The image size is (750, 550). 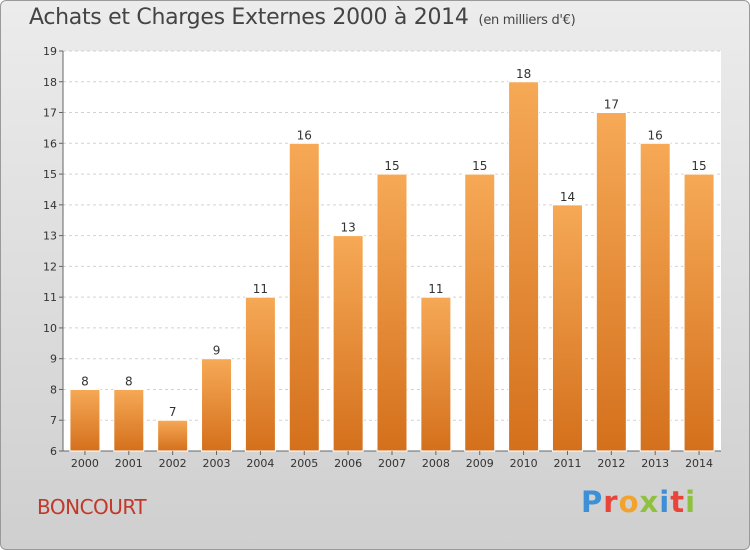 I want to click on x-tick-label: 2010, so click(x=524, y=463).